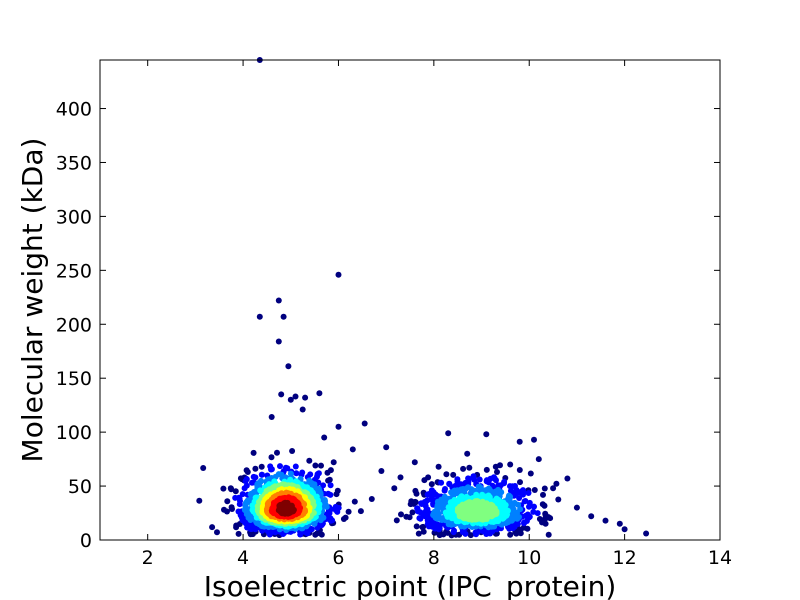 This screenshot has width=800, height=600. Describe the element at coordinates (74, 433) in the screenshot. I see `y-tick-label: 100` at that location.